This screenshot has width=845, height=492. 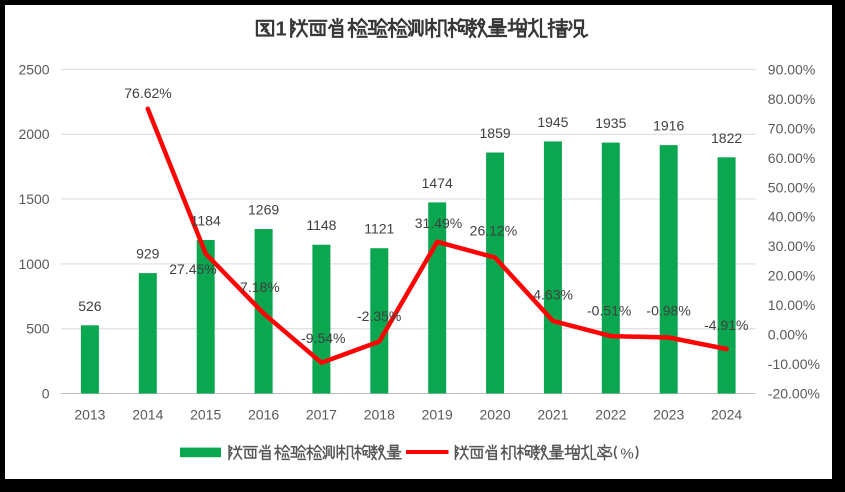 I want to click on svg-text: 10.00%, so click(x=791, y=305).